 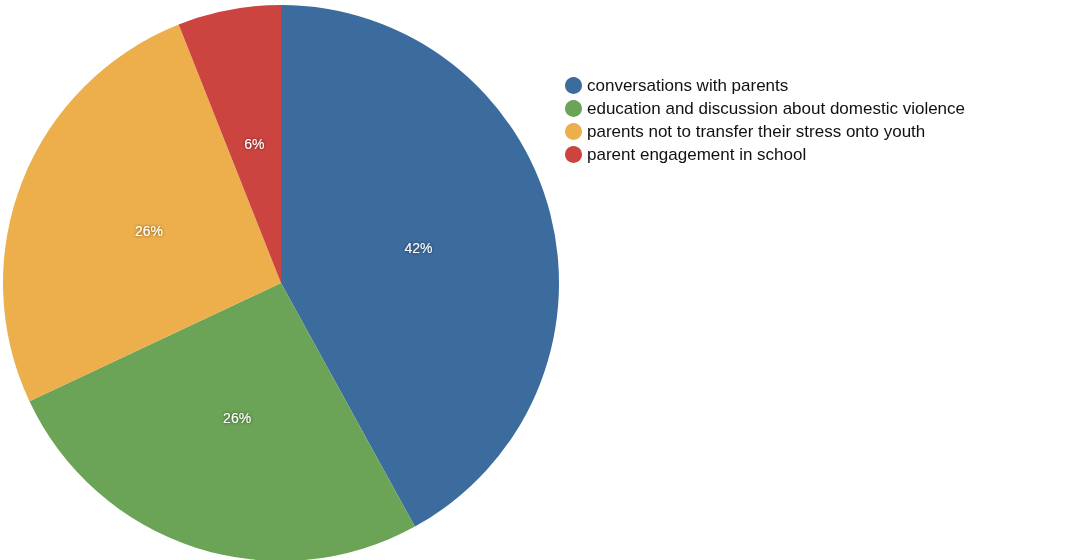 I want to click on data-label: 42%, so click(x=418, y=247).